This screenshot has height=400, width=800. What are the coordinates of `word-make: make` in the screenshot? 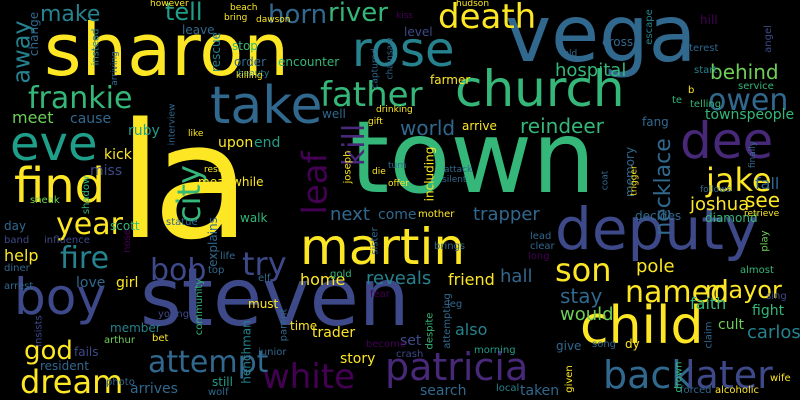 It's located at (70, 14).